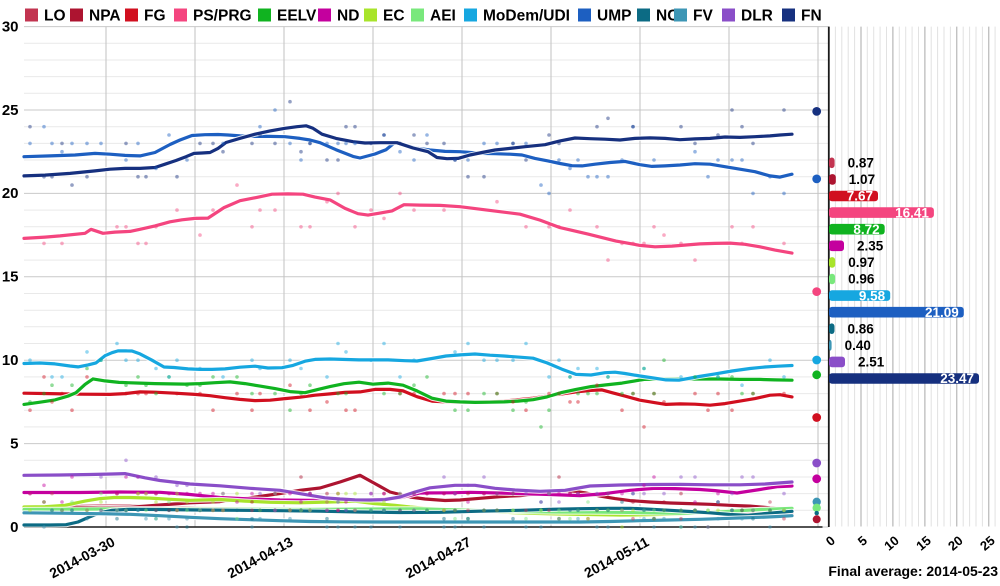  I want to click on svg-text: 0.96, so click(861, 279).